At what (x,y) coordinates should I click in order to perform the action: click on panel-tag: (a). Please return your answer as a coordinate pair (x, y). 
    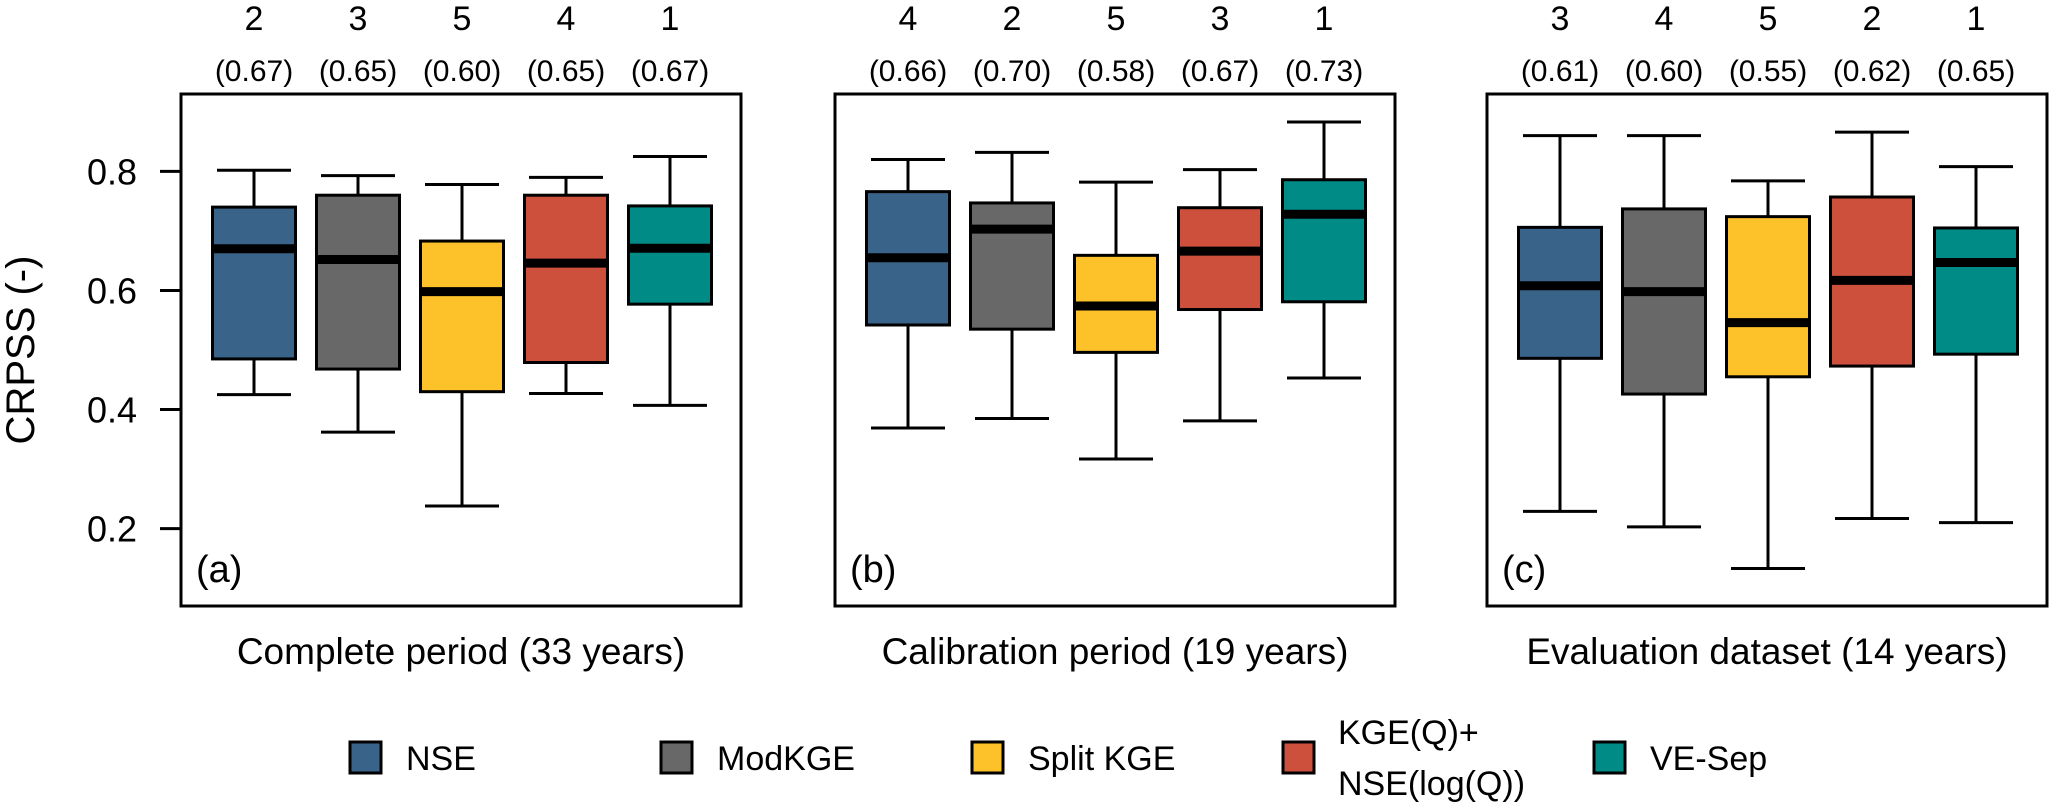
    Looking at the image, I should click on (219, 570).